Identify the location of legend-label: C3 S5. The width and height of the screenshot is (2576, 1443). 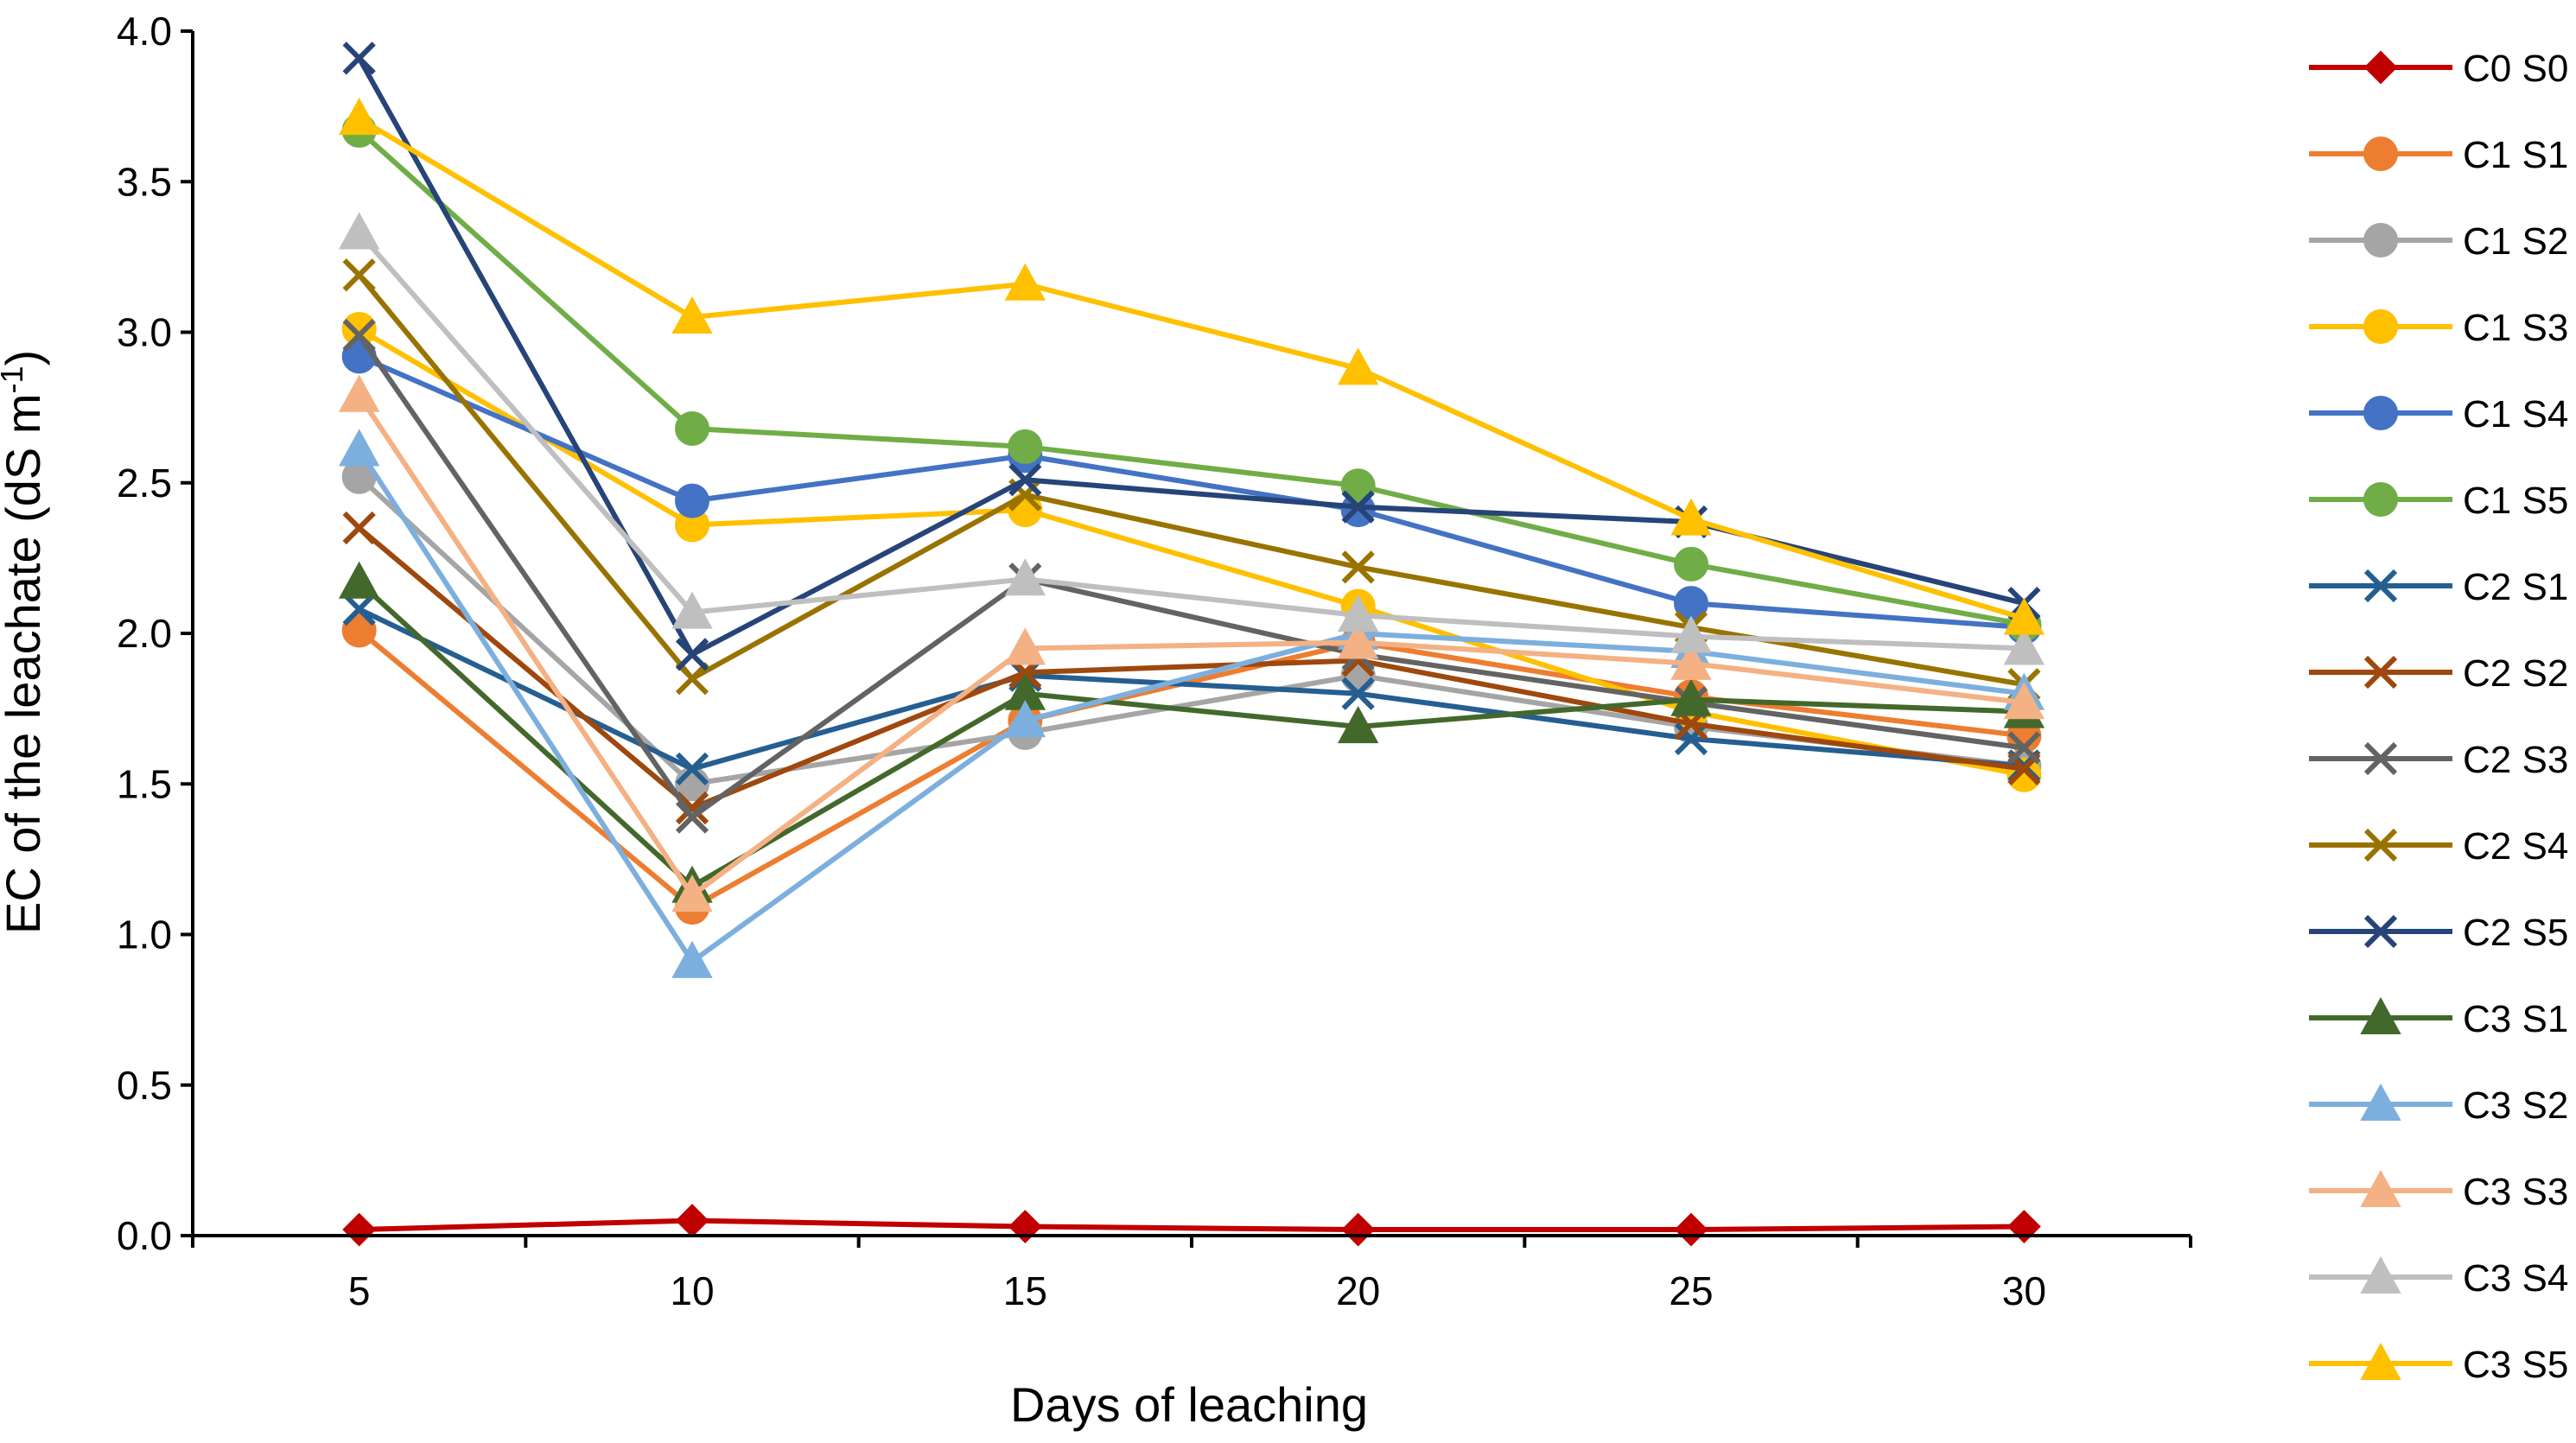
(2515, 1365).